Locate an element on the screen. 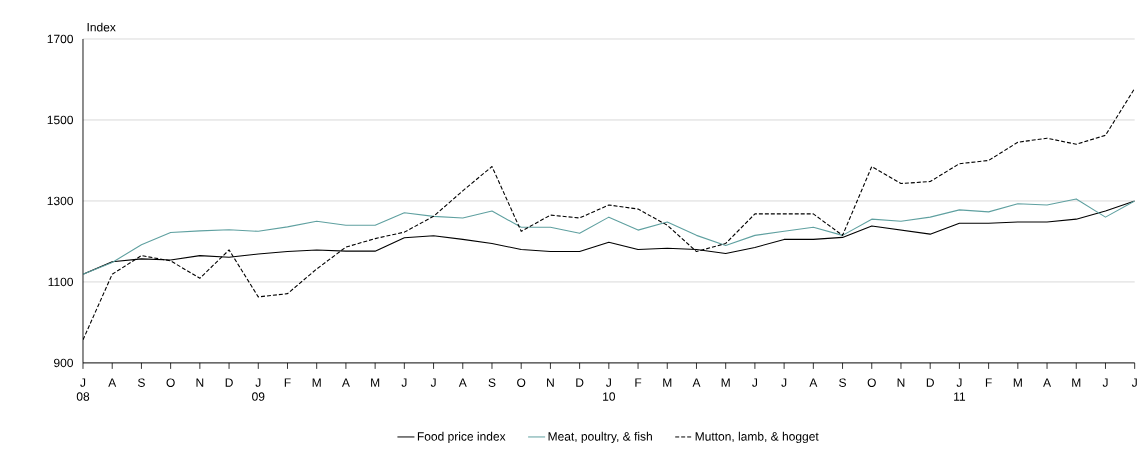 The image size is (1141, 471). x-tick-label: J 09 is located at coordinates (258, 389).